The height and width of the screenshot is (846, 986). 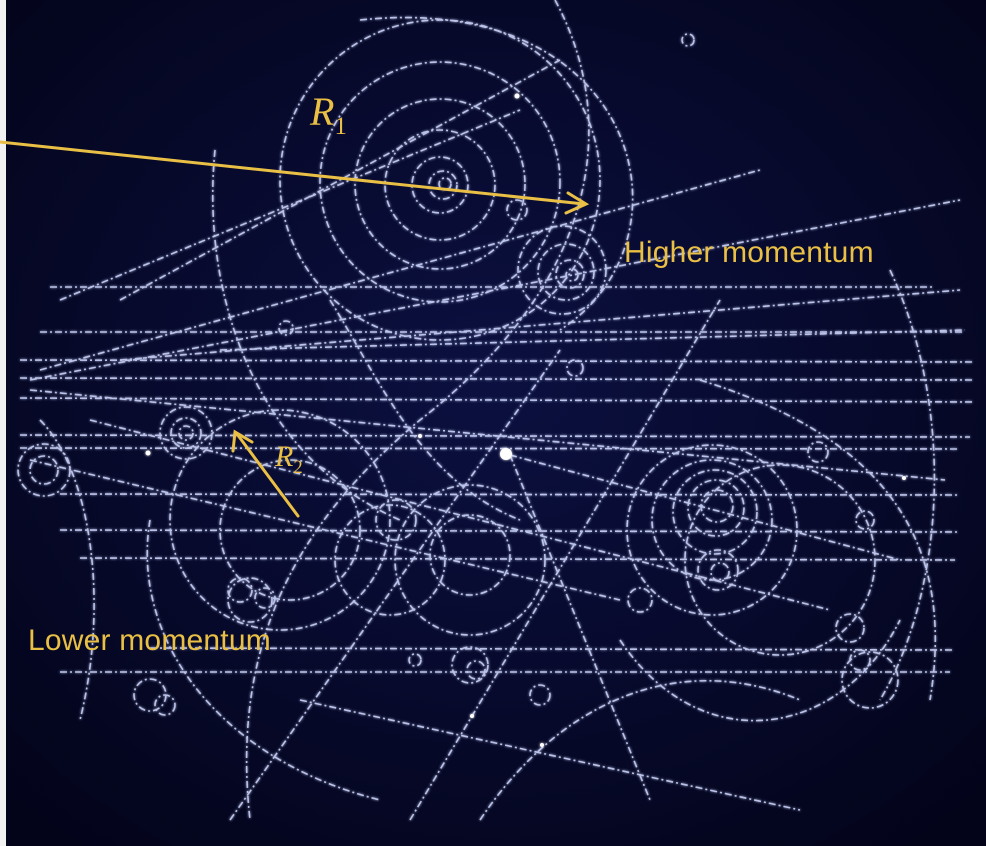 I want to click on r1-symbol: R, so click(x=322, y=111).